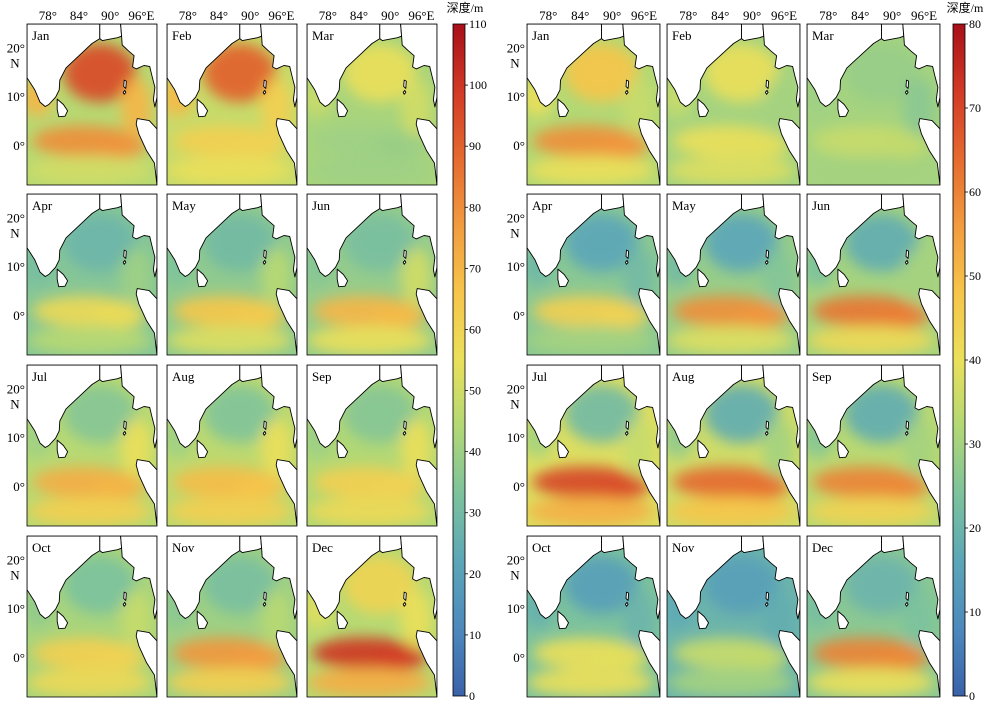 This screenshot has width=1000, height=712. What do you see at coordinates (475, 452) in the screenshot?
I see `colorbar-tick-label: 40` at bounding box center [475, 452].